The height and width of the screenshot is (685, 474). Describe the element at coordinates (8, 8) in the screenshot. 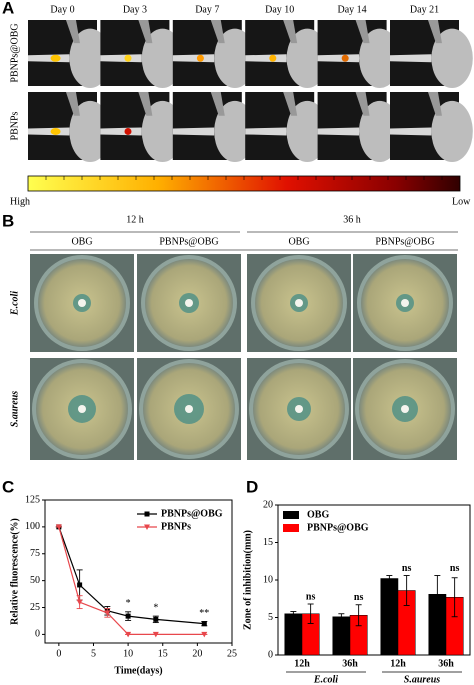

I see `panel-label: A` at that location.